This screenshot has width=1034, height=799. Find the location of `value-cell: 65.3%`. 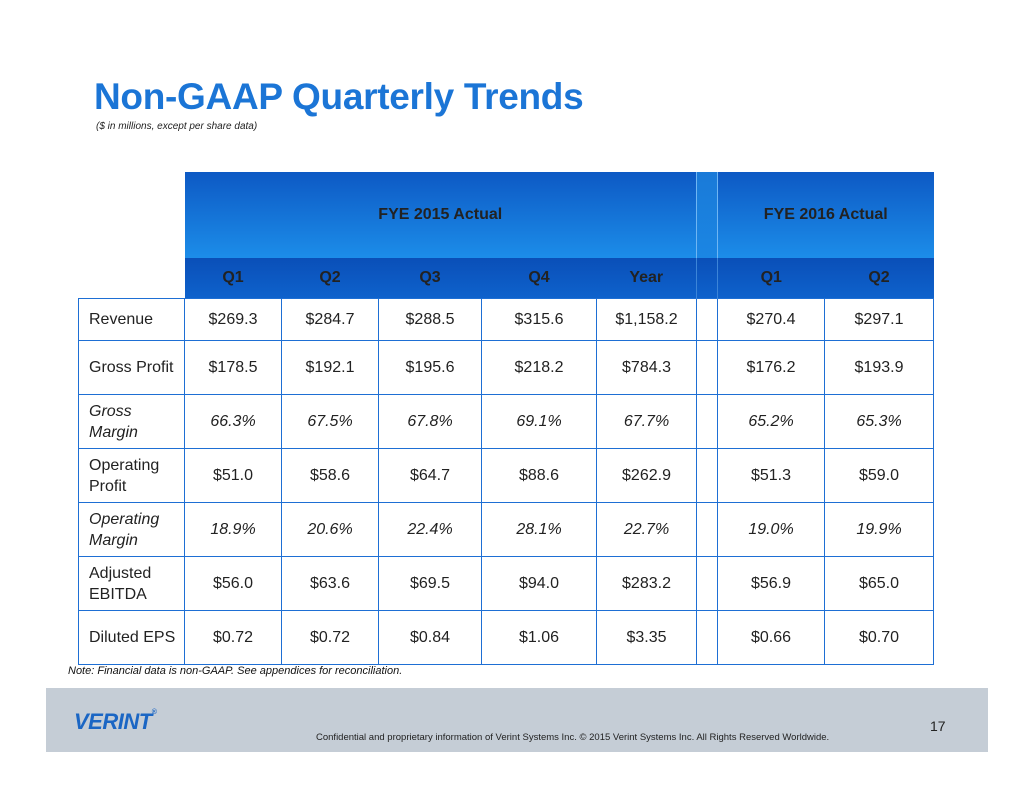

value-cell: 65.3% is located at coordinates (879, 421).